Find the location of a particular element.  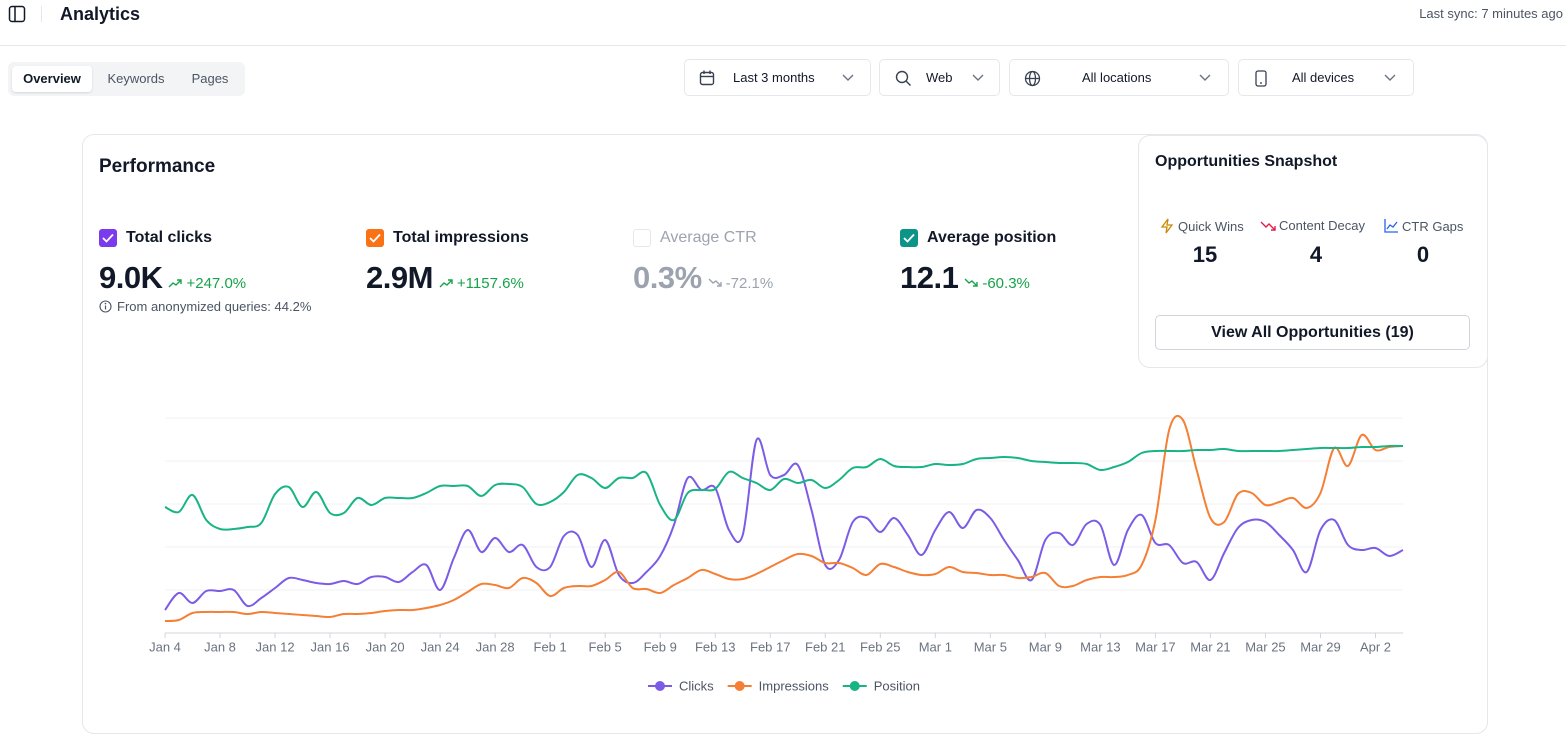

x-tick-label: Jan 28 is located at coordinates (495, 646).